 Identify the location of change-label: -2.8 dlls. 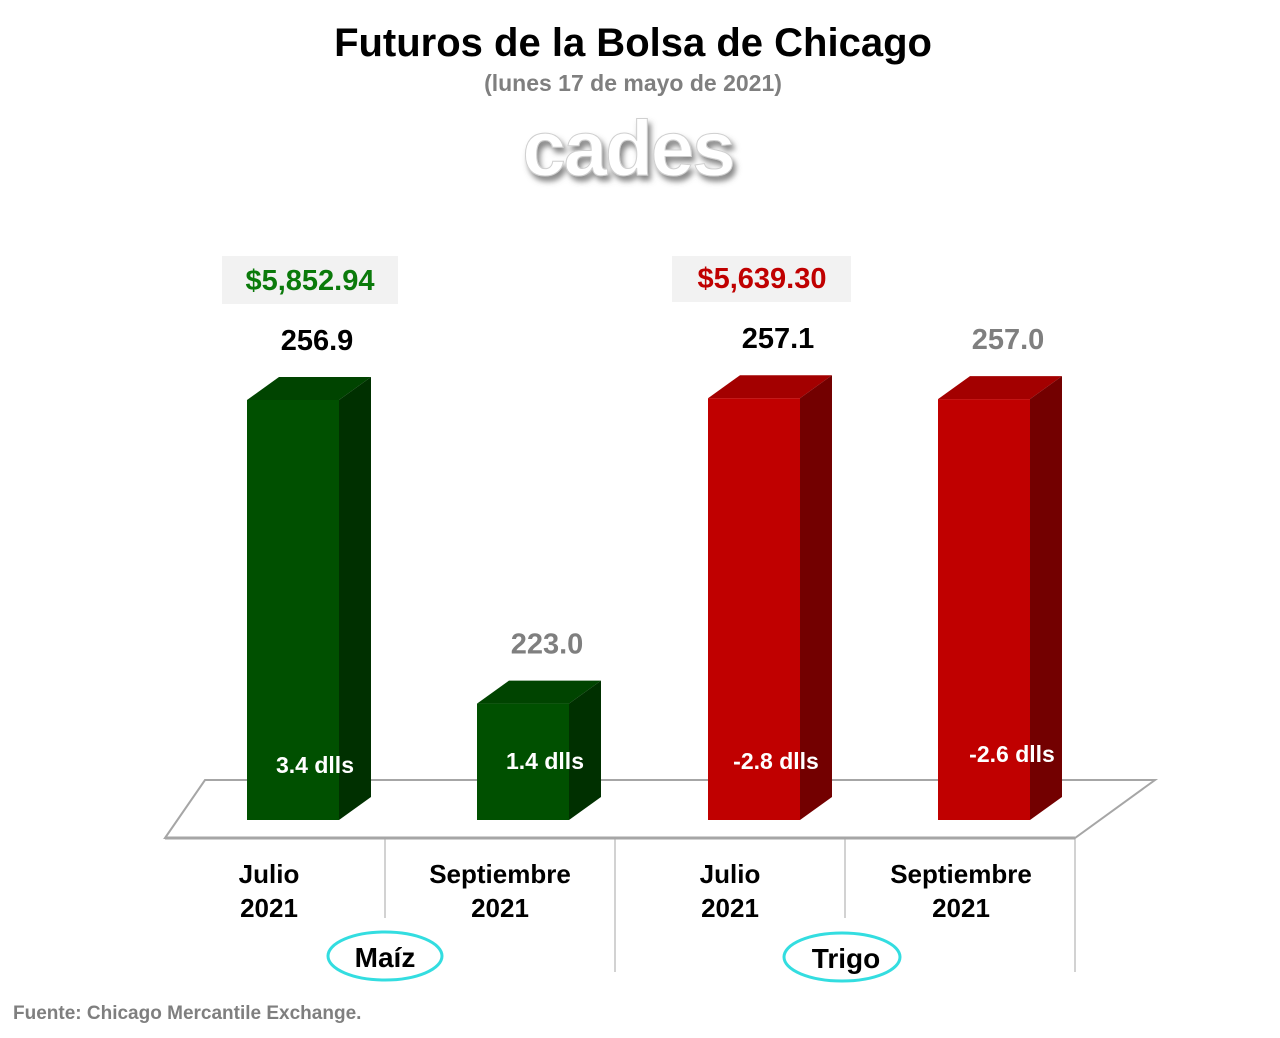
(776, 761).